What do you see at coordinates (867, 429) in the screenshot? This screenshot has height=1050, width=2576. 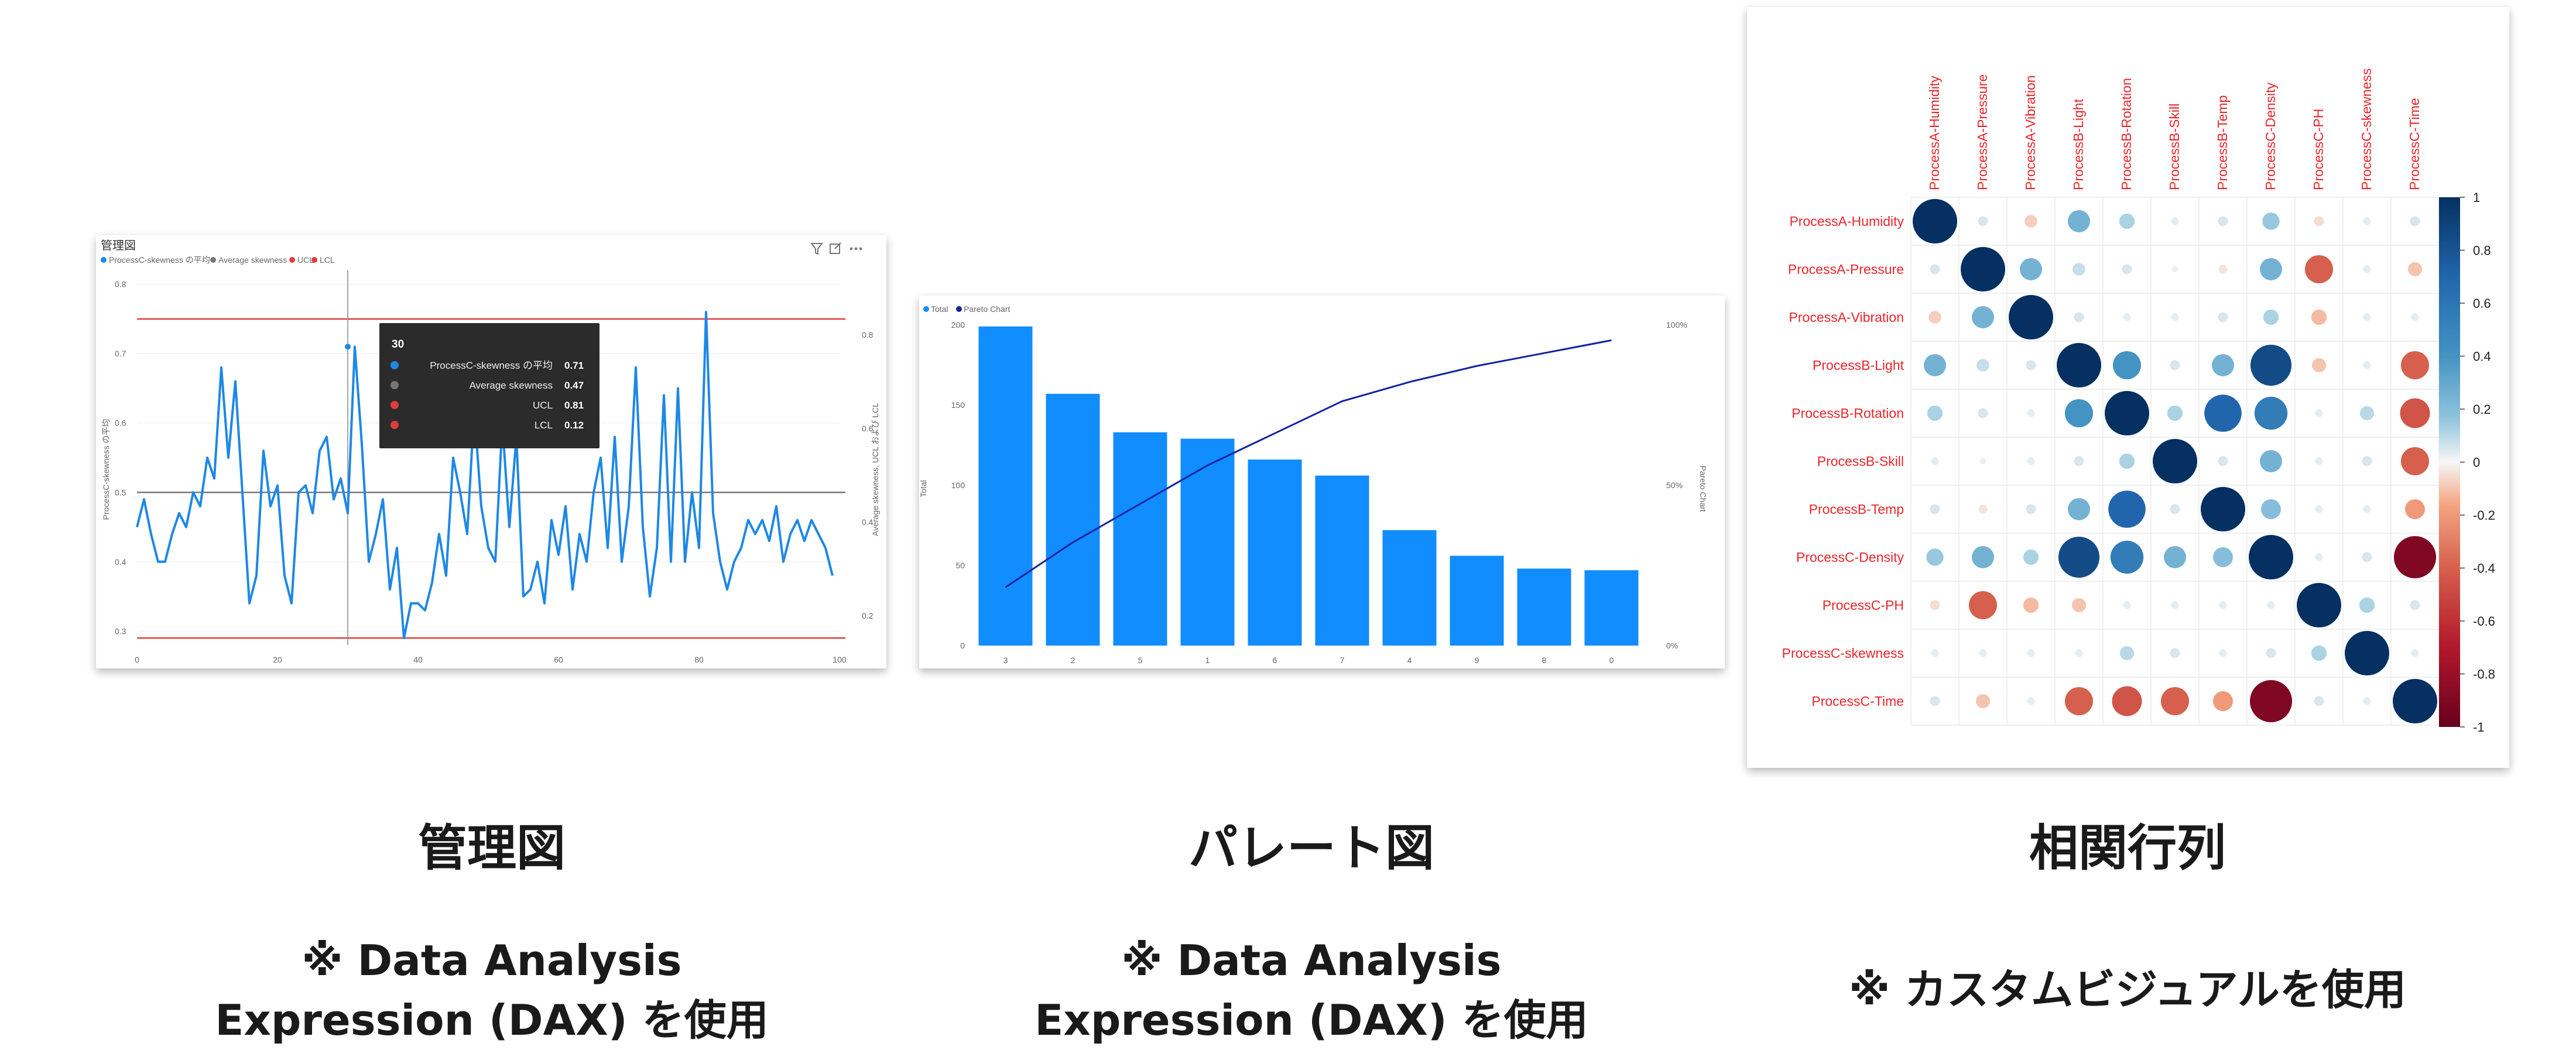 I see `y-tick-label-right: 0.6` at bounding box center [867, 429].